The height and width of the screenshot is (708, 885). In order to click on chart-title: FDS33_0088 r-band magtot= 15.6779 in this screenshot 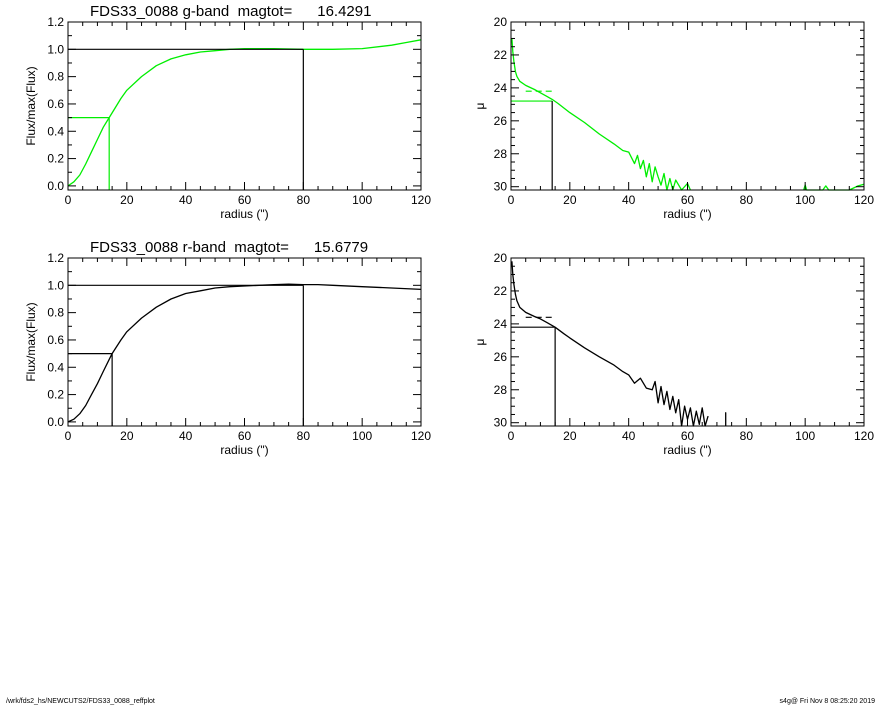, I will do `click(229, 247)`.